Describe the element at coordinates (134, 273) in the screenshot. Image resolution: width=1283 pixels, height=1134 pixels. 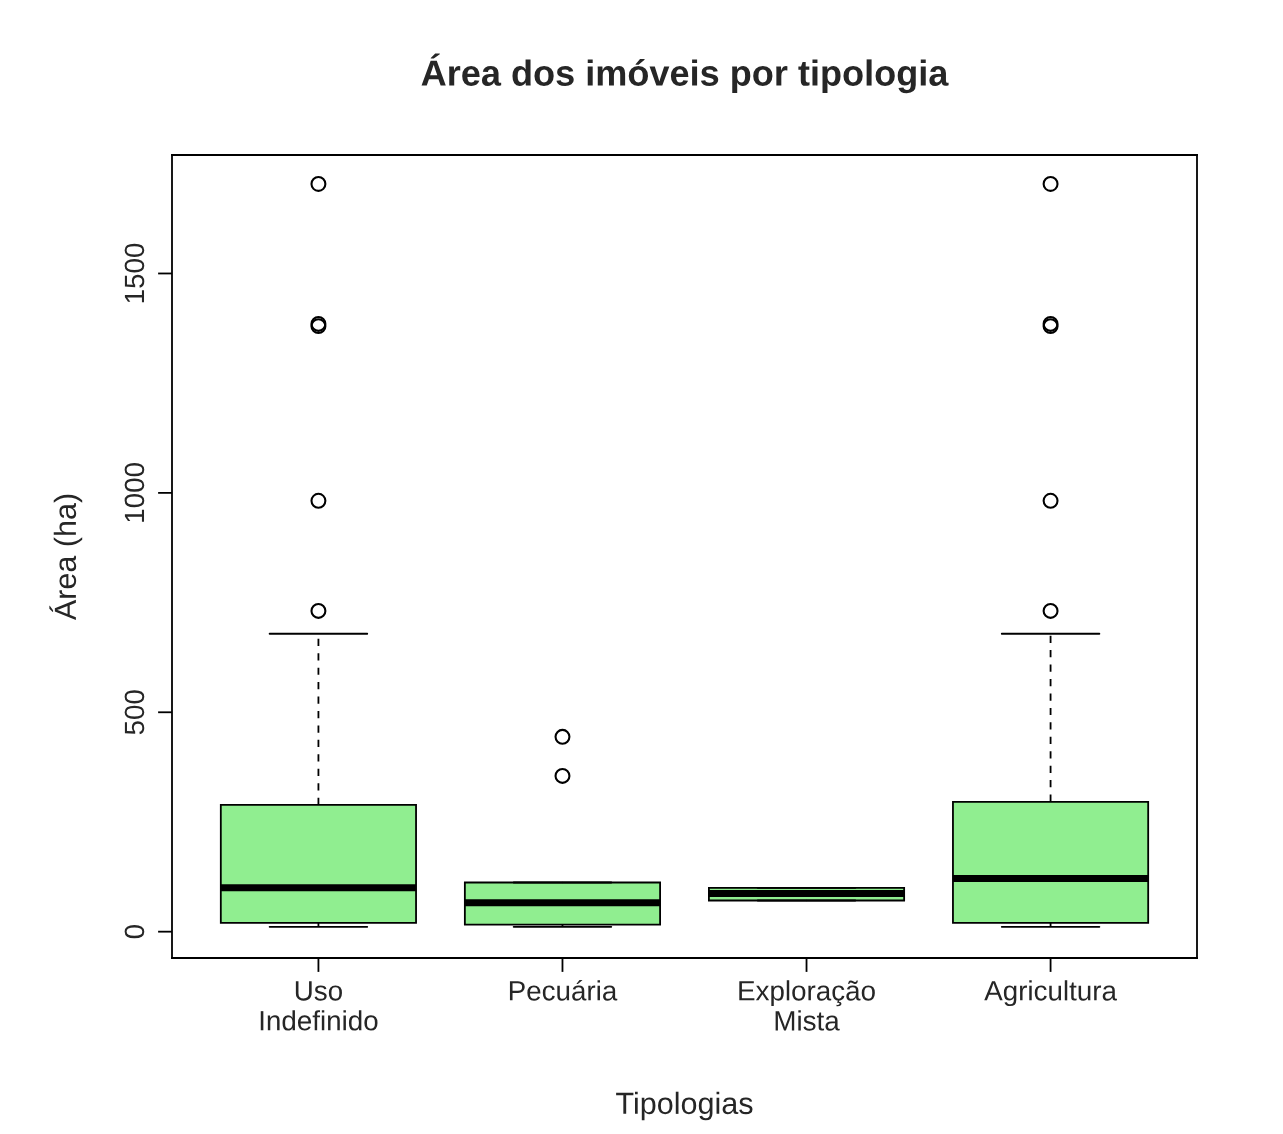
I see `y-tick-label: 1500` at that location.